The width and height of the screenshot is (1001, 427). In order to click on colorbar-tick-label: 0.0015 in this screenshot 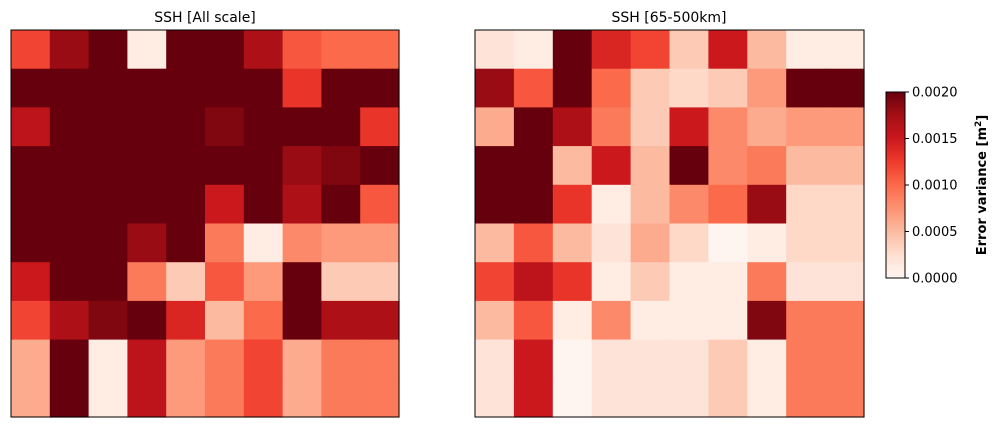, I will do `click(935, 139)`.